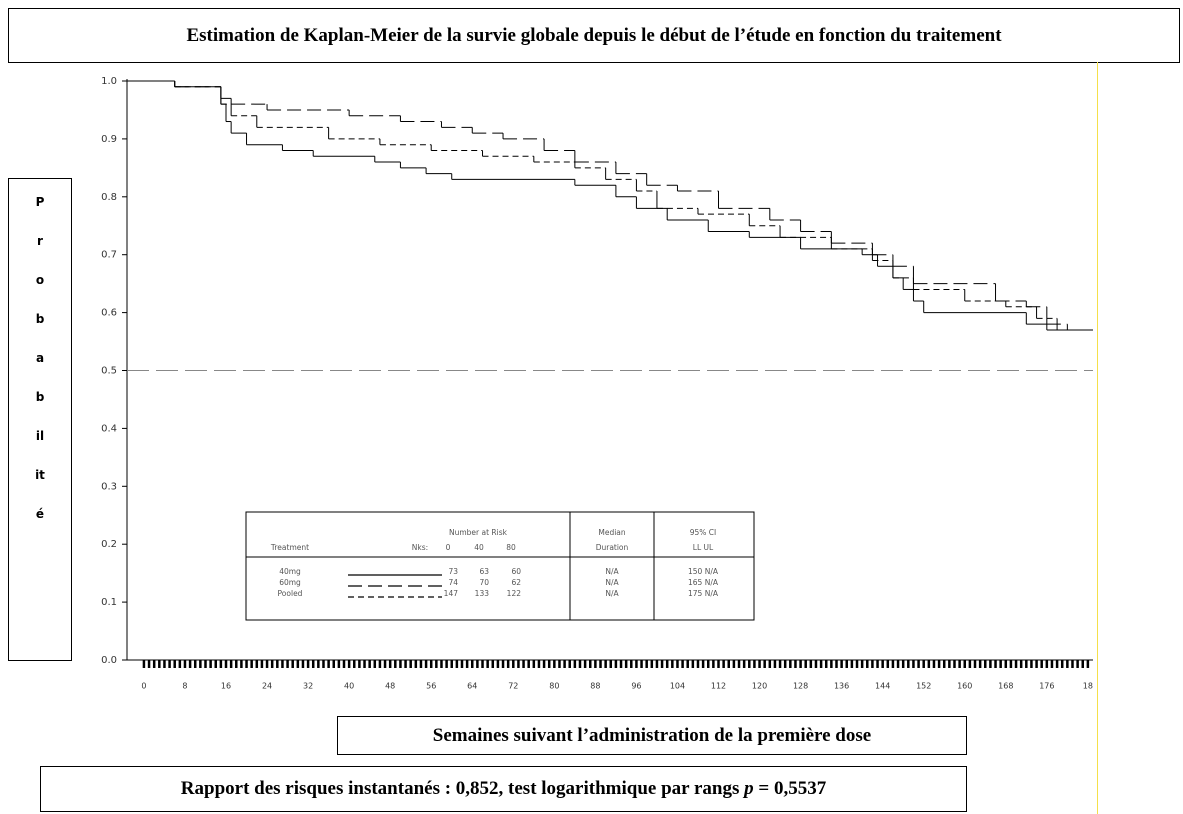 This screenshot has height=814, width=1183. Describe the element at coordinates (511, 547) in the screenshot. I see `risk-table-header: 80` at that location.